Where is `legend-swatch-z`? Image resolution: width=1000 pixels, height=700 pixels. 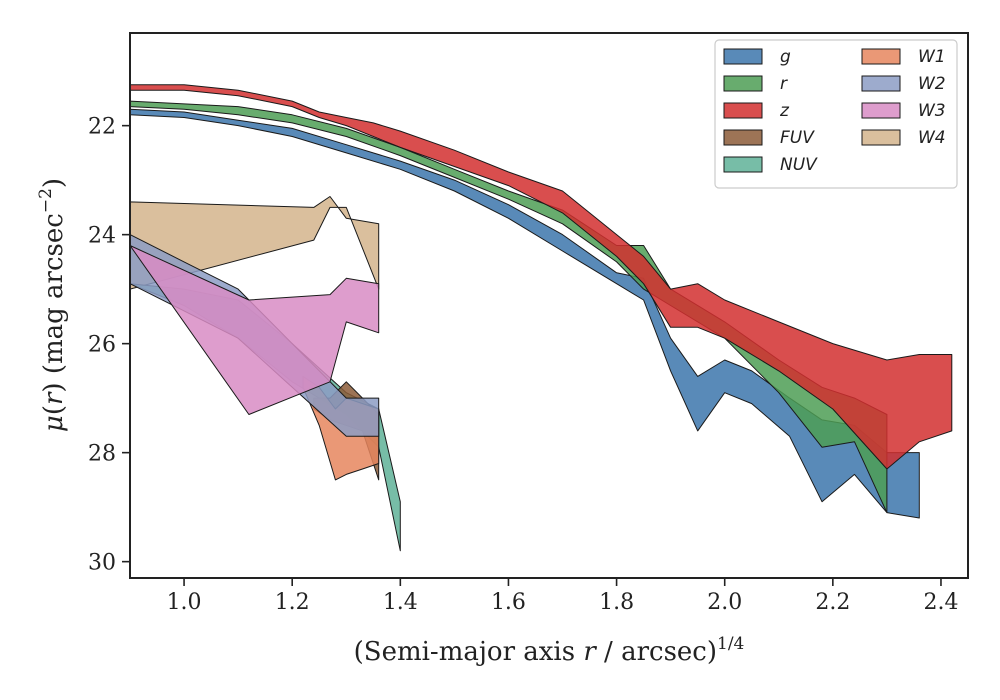
legend-swatch-z is located at coordinates (743, 110).